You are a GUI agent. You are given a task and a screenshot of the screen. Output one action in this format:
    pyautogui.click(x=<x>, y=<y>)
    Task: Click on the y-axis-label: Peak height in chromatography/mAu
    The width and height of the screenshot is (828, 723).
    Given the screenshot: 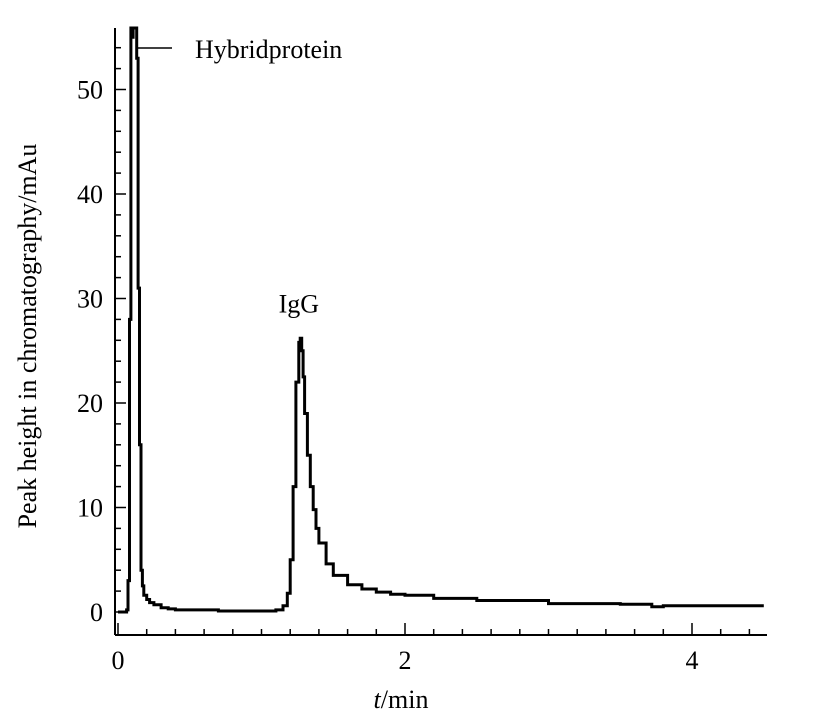 What is the action you would take?
    pyautogui.click(x=27, y=336)
    